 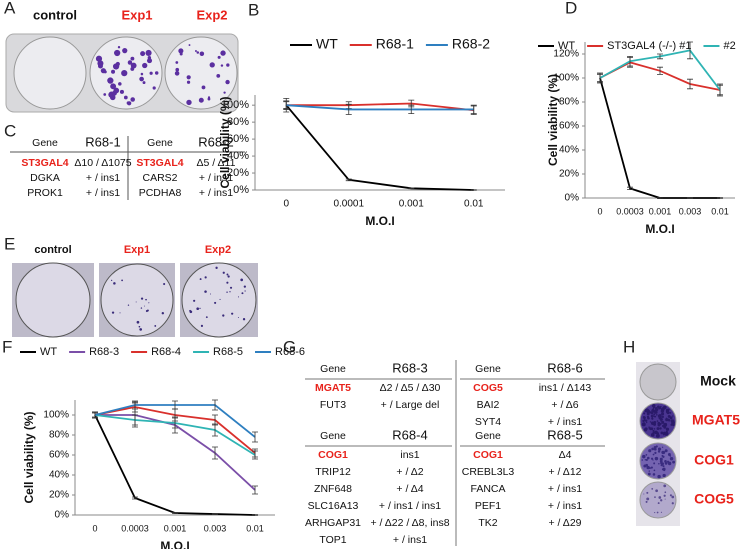 I want to click on legend-label: R68-4, so click(x=166, y=352).